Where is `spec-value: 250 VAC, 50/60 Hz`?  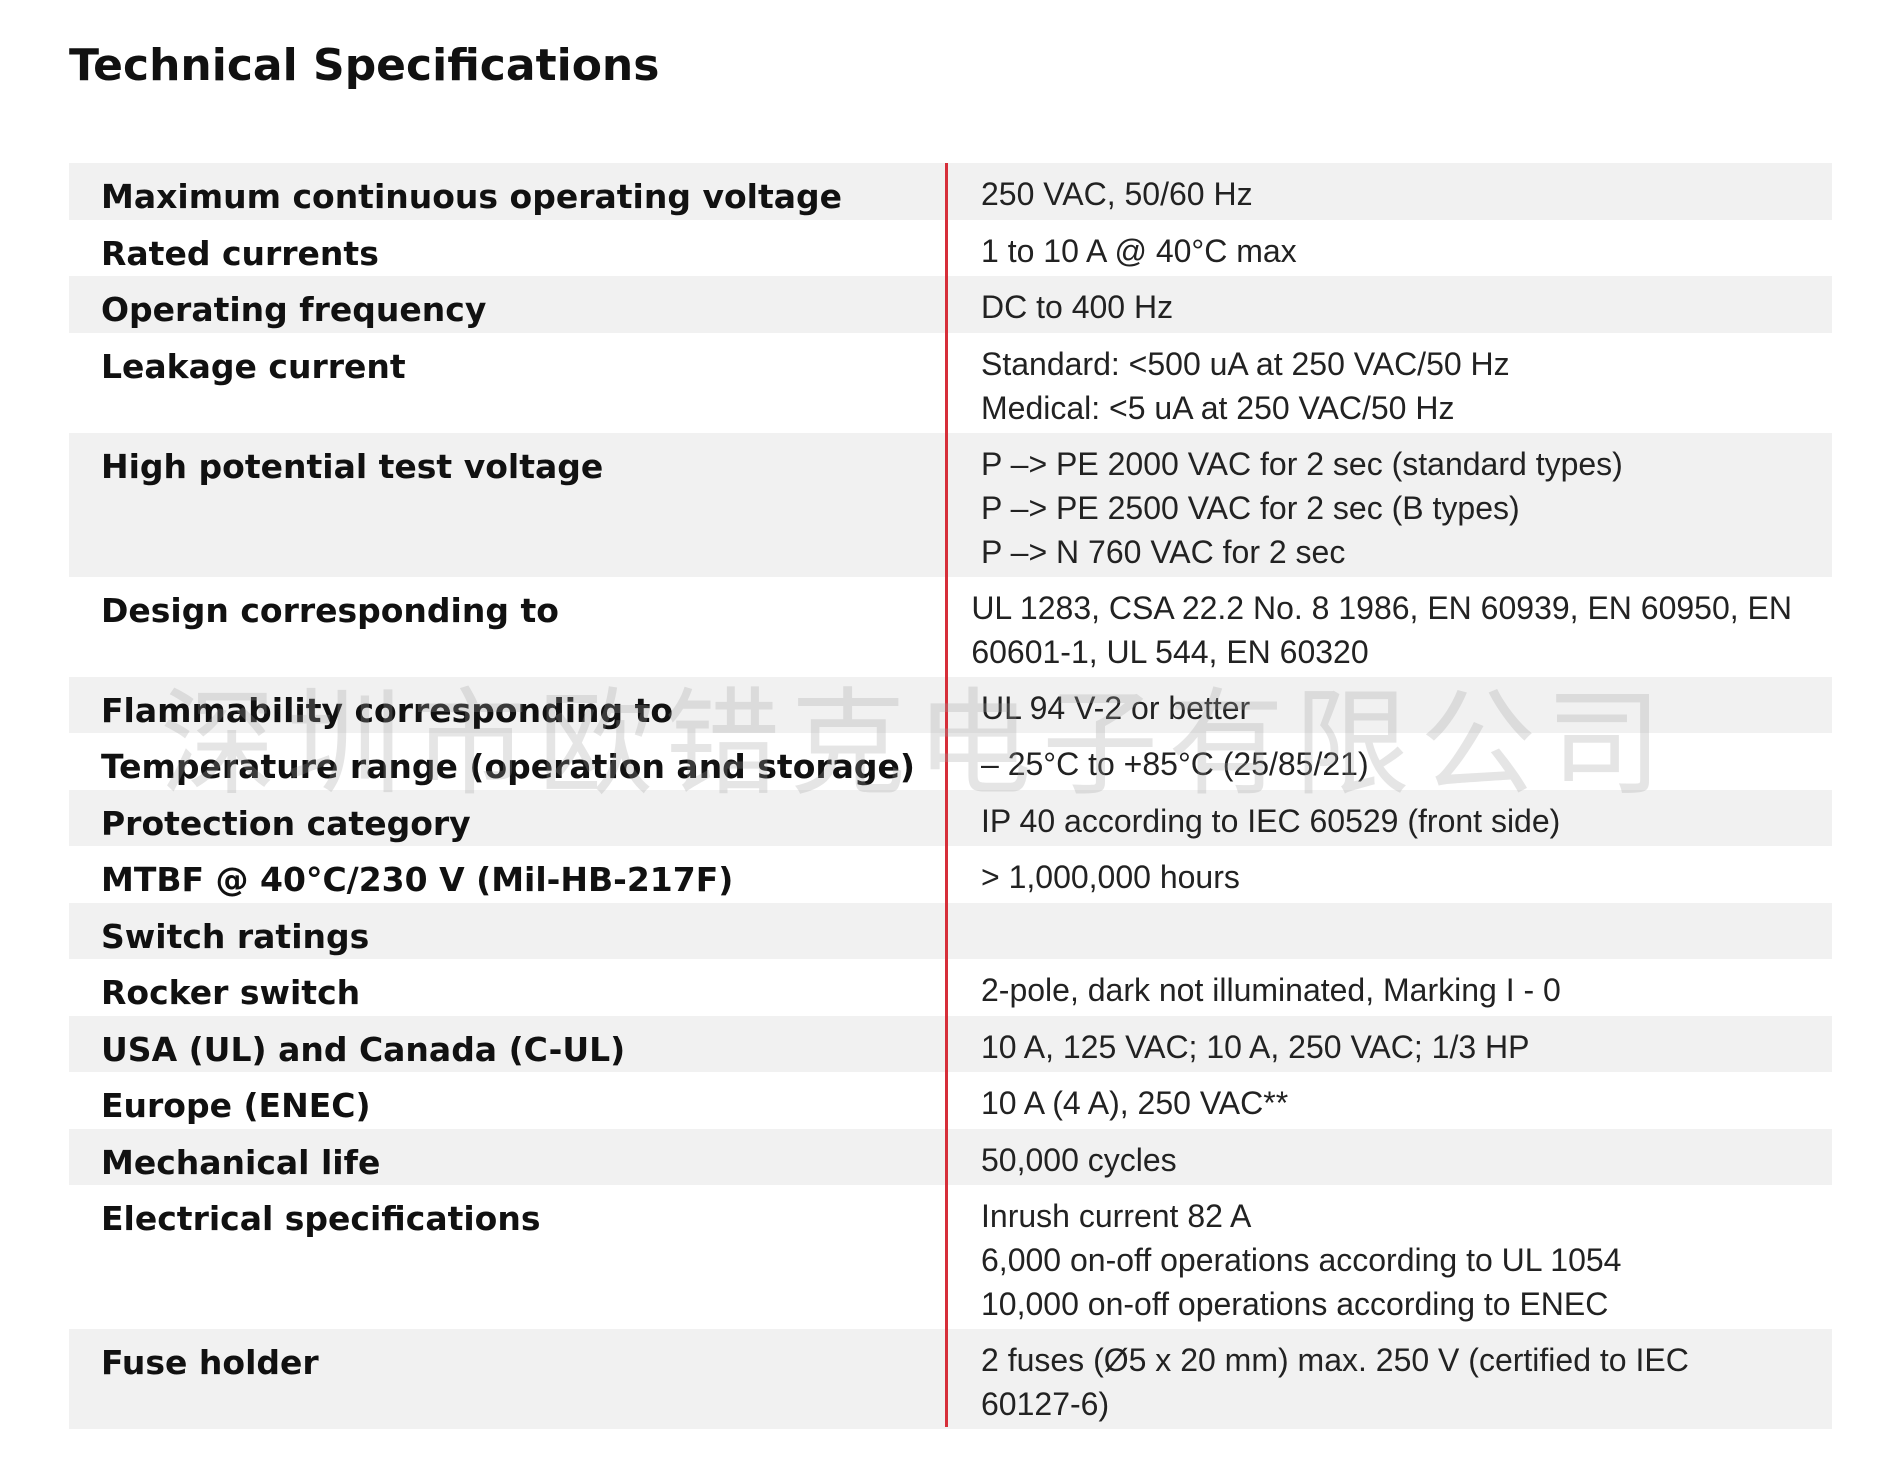 spec-value: 250 VAC, 50/60 Hz is located at coordinates (1390, 194).